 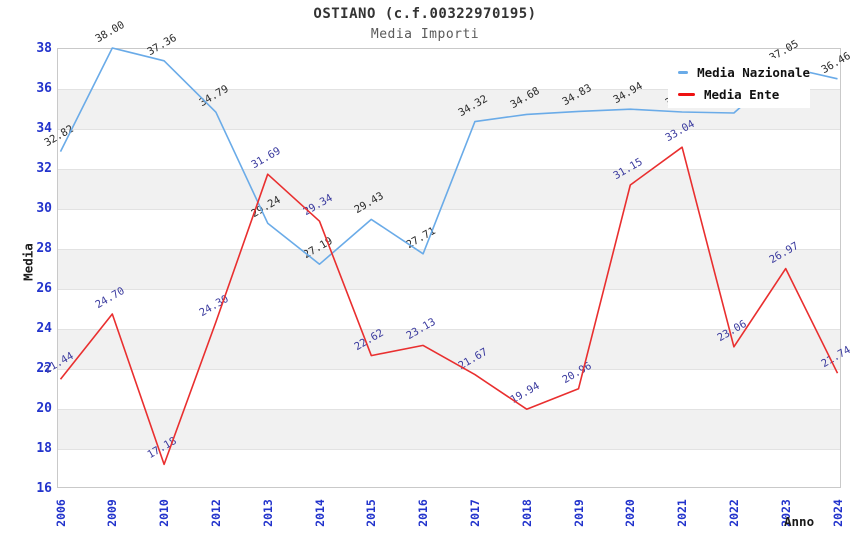 I want to click on y-tick-label: 20, so click(x=44, y=408).